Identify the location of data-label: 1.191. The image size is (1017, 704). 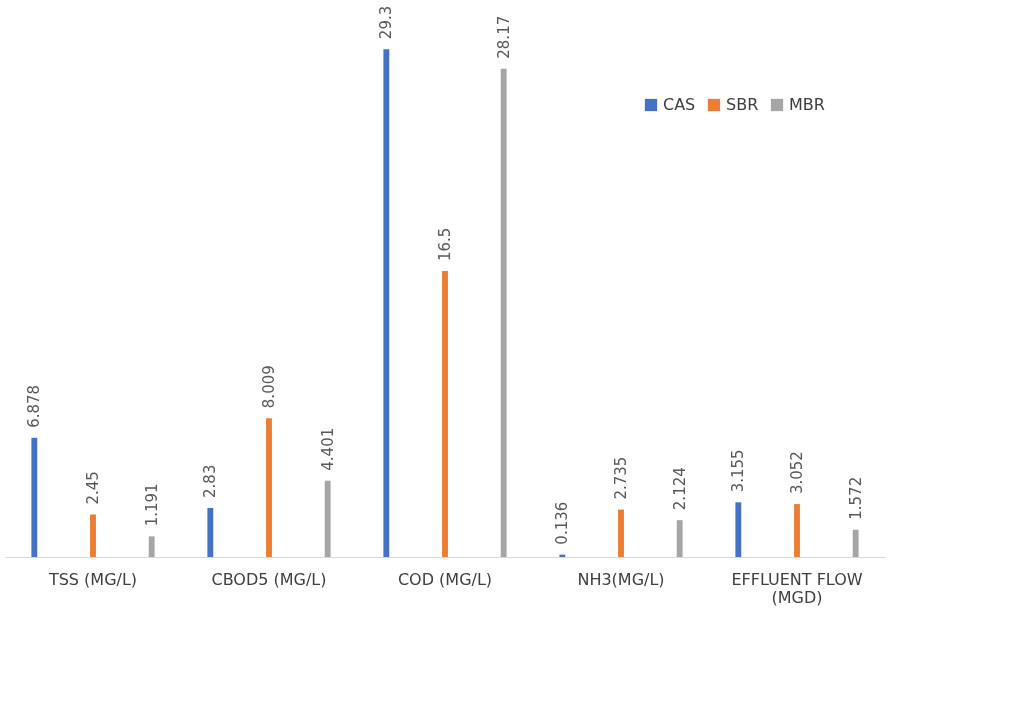
(151, 505).